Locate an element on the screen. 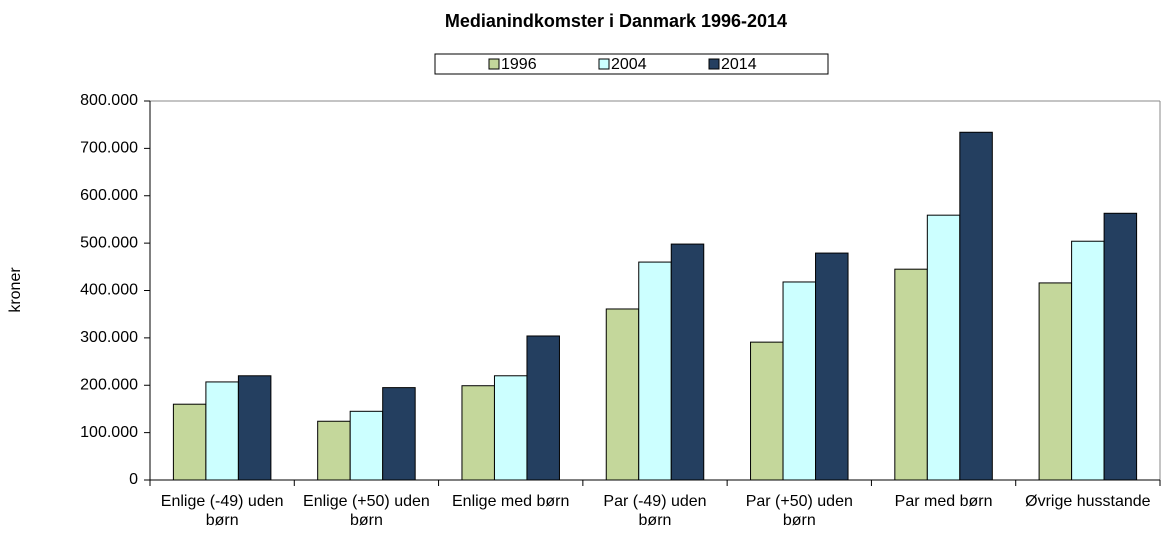 The height and width of the screenshot is (538, 1163). legend-box is located at coordinates (631, 64).